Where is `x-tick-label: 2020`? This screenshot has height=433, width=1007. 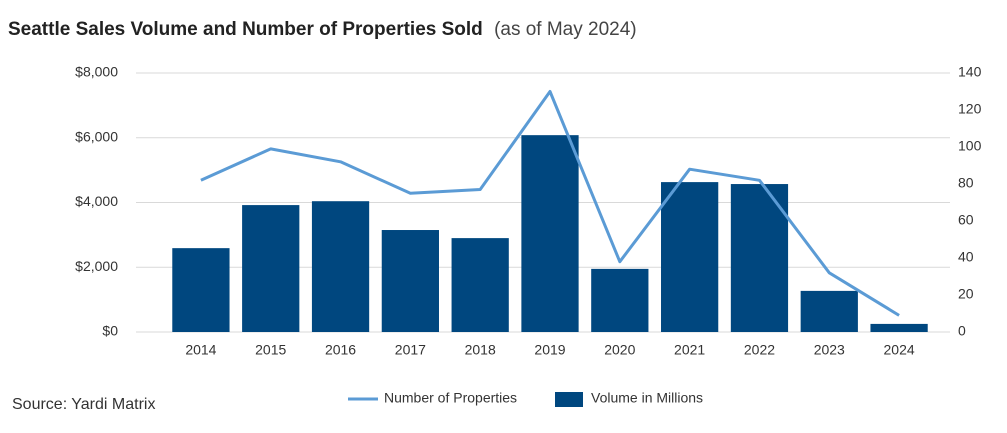
x-tick-label: 2020 is located at coordinates (619, 350).